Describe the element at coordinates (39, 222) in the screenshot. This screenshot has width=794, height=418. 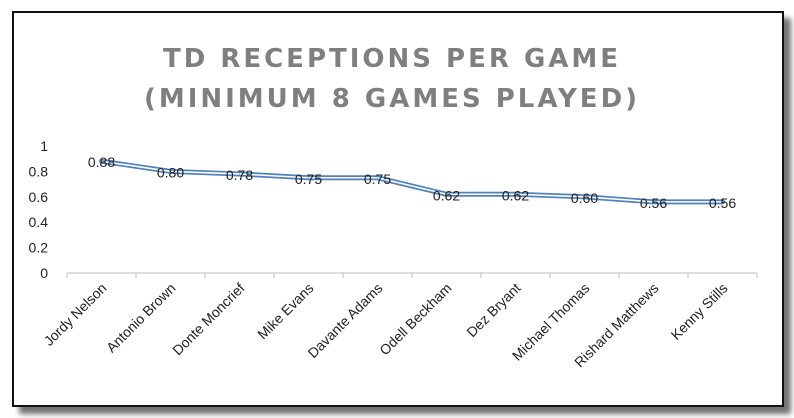
I see `y-tick-label: 0.4` at that location.